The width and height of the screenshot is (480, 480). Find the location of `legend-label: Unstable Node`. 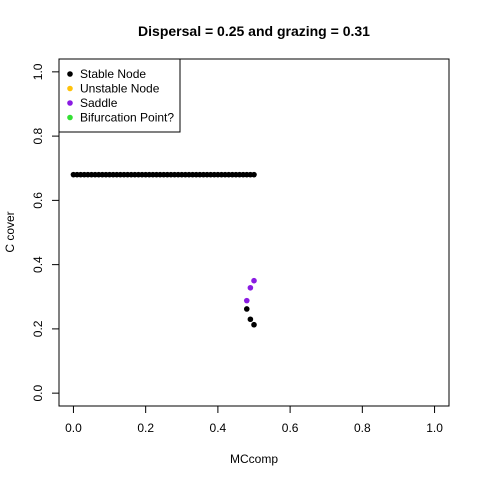

legend-label: Unstable Node is located at coordinates (120, 89).